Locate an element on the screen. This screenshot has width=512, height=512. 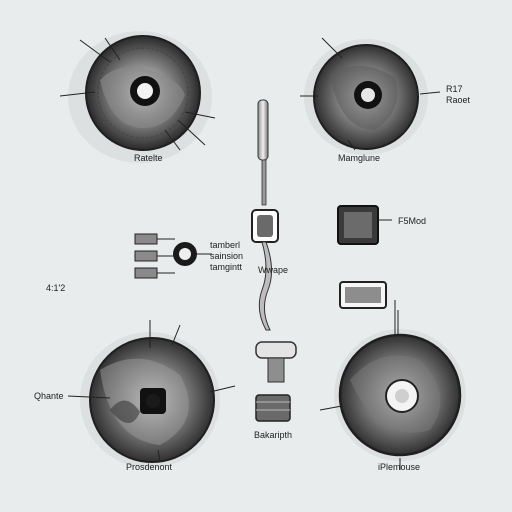
spring-label-3: tamgintt is located at coordinates (226, 267).